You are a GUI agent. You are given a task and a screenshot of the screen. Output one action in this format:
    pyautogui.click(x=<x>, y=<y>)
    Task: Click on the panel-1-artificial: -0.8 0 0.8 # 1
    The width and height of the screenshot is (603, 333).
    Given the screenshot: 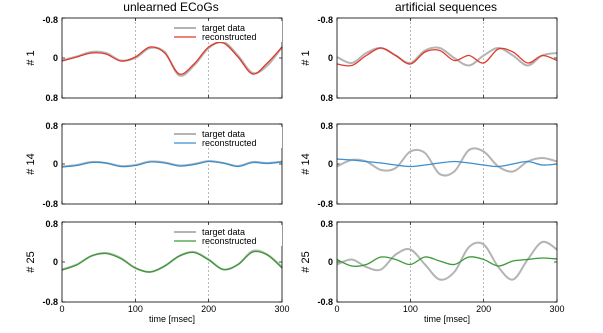 What is the action you would take?
    pyautogui.click(x=429, y=59)
    